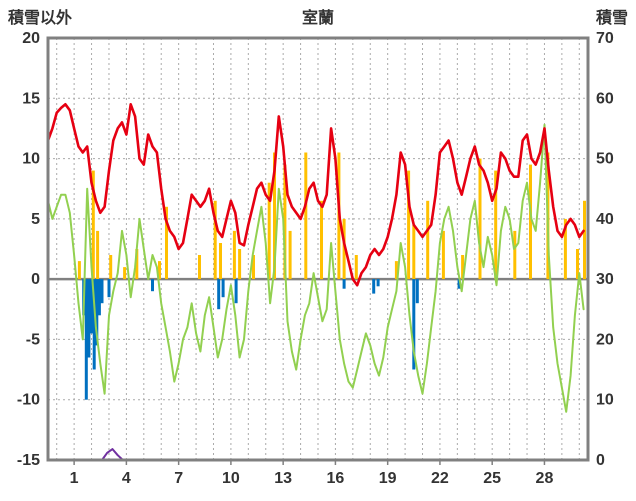  What do you see at coordinates (283, 478) in the screenshot?
I see `svg-text: 13` at bounding box center [283, 478].